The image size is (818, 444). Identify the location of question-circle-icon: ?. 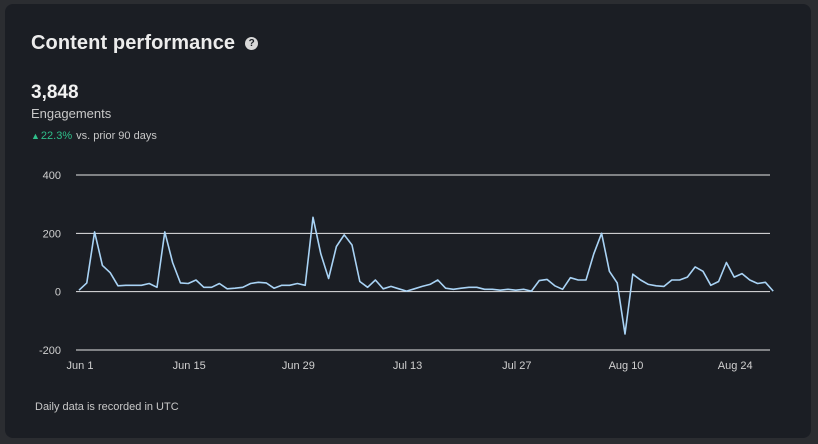
(252, 43).